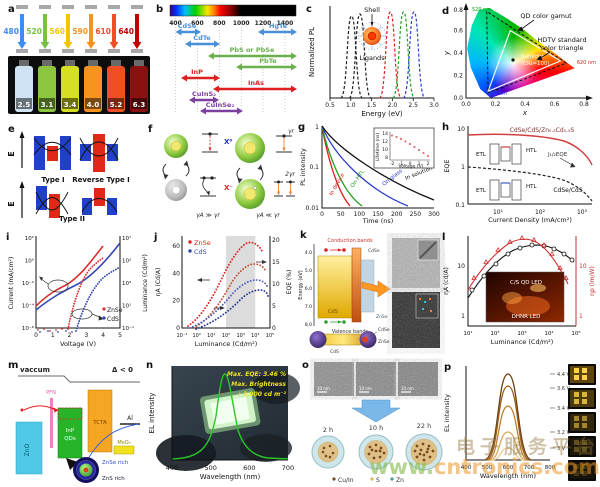 The image size is (600, 487). I want to click on el-curve-3p6v, so click(508, 423).